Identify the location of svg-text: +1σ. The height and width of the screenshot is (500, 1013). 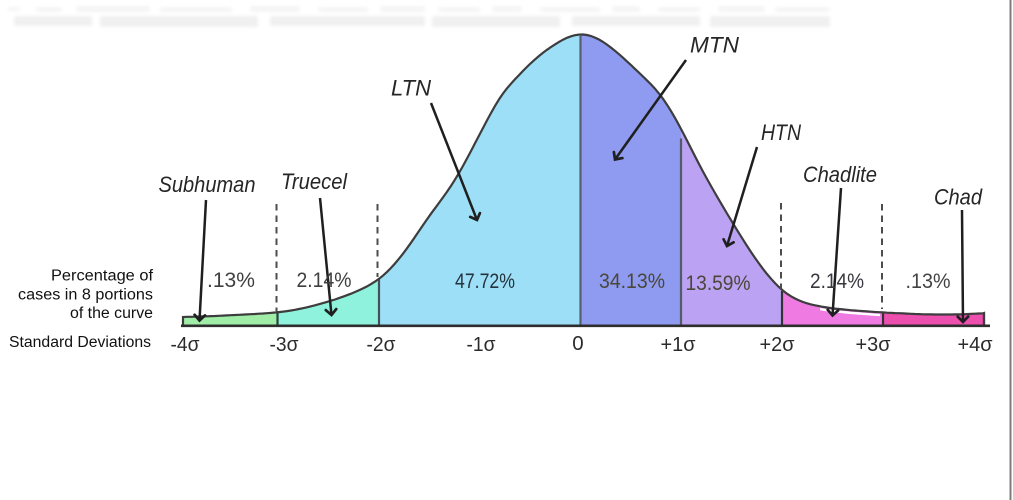
(678, 344).